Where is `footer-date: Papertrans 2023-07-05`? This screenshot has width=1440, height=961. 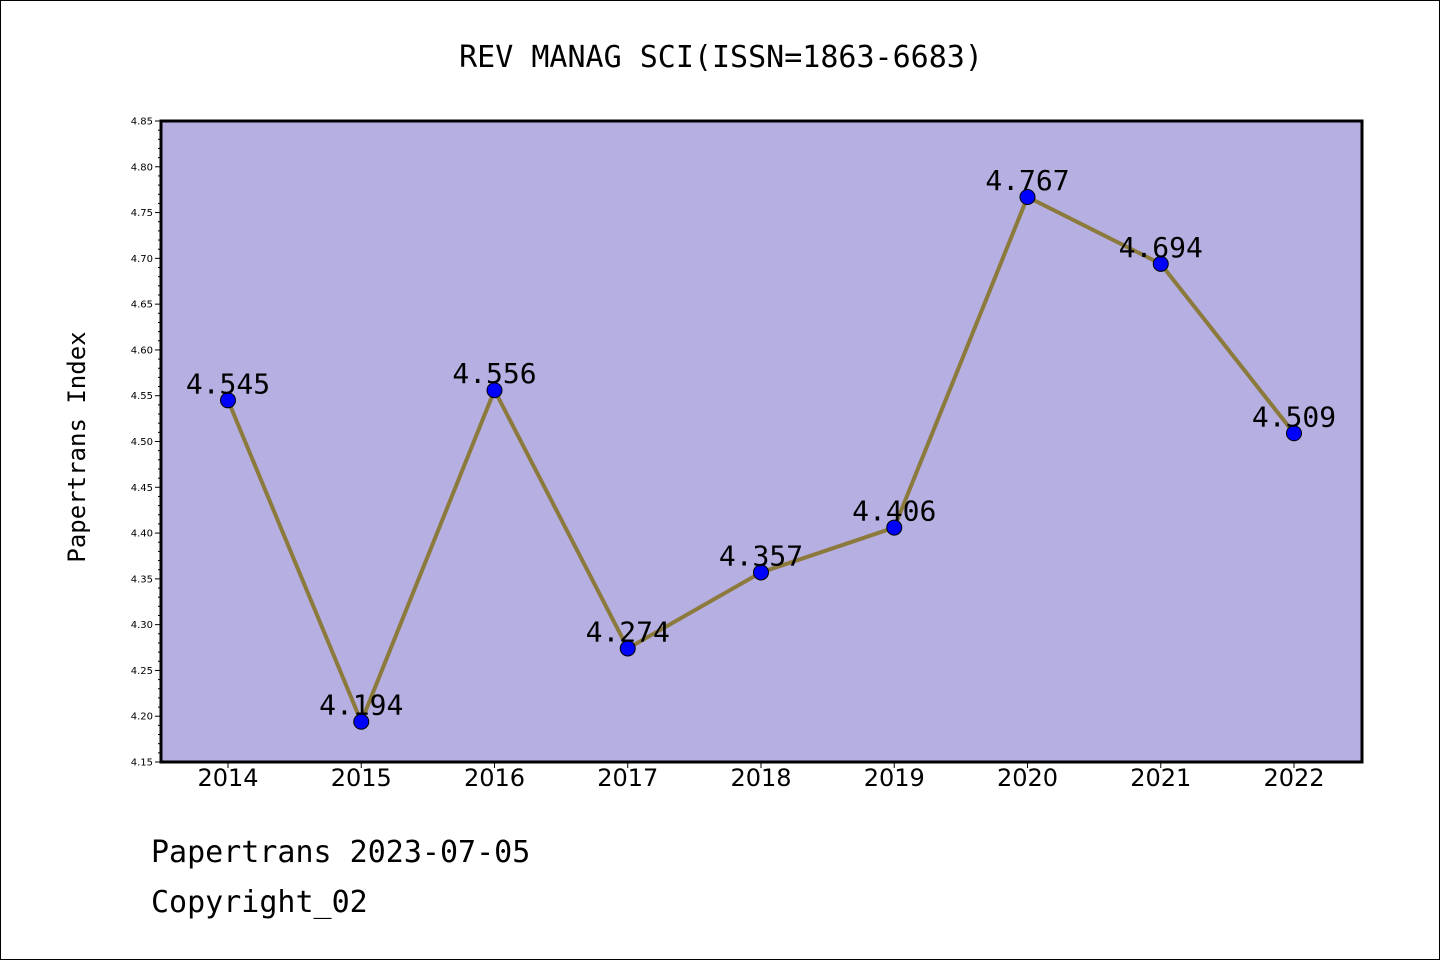 footer-date: Papertrans 2023-07-05 is located at coordinates (341, 852).